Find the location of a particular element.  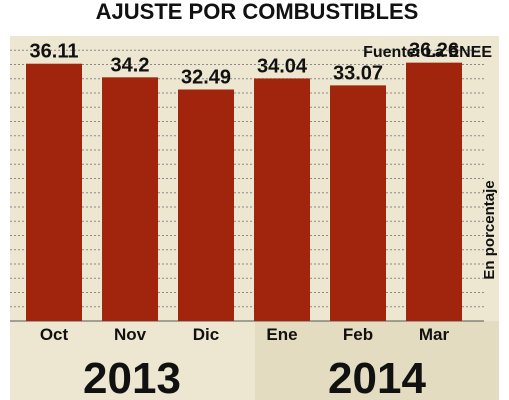

year-label: 2014 is located at coordinates (377, 377).